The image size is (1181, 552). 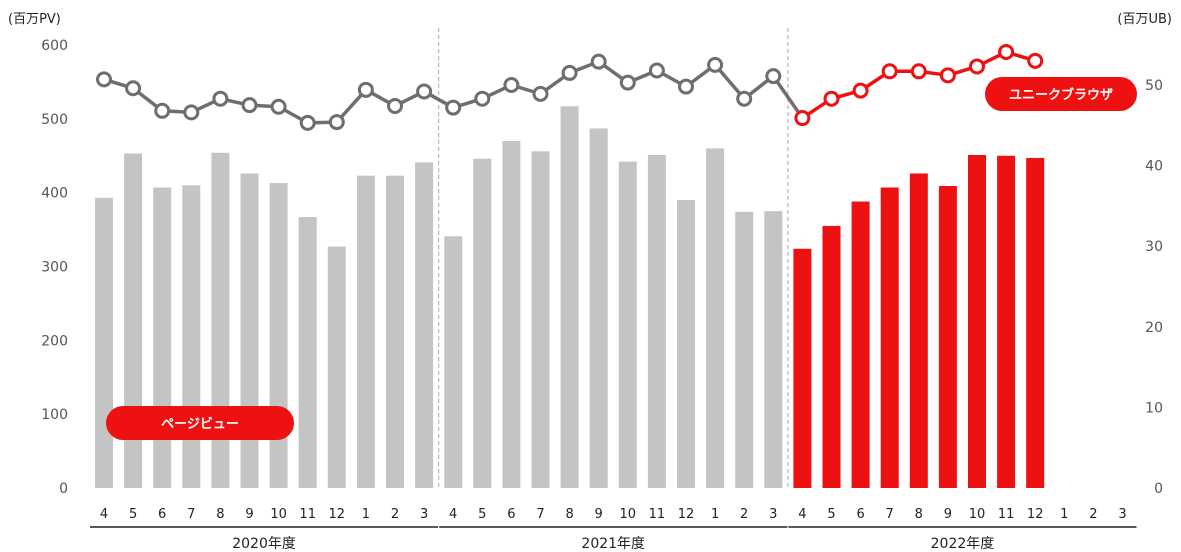 What do you see at coordinates (1158, 489) in the screenshot?
I see `right-tick-label: 0` at bounding box center [1158, 489].